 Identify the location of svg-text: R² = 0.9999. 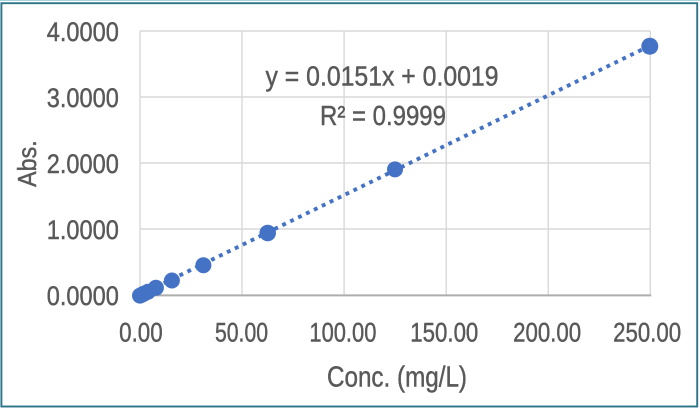
(383, 115).